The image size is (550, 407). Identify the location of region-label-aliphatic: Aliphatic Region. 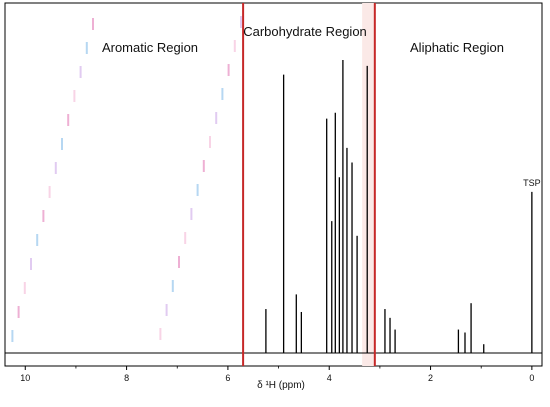
(457, 47).